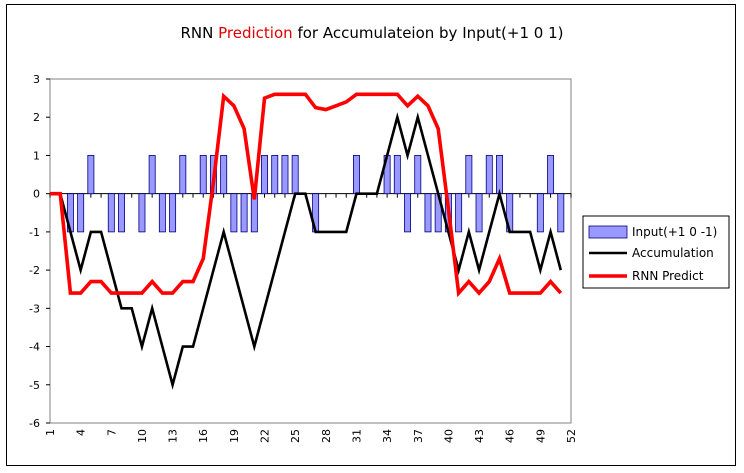 The height and width of the screenshot is (473, 744). Describe the element at coordinates (608, 232) in the screenshot. I see `legend-swatch-bar` at that location.